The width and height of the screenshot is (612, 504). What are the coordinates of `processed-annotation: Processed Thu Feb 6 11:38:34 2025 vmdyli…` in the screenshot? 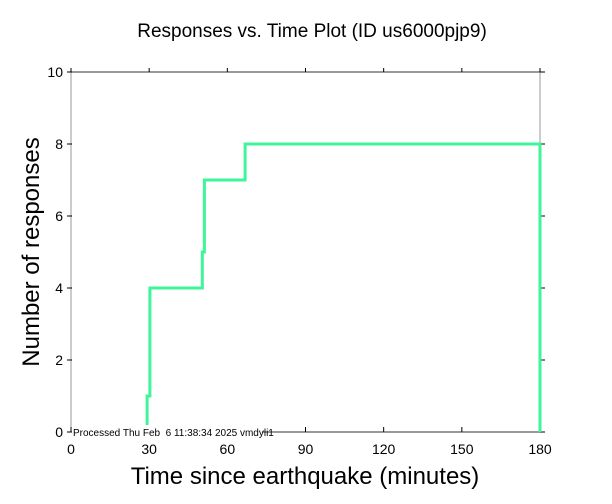 It's located at (173, 433).